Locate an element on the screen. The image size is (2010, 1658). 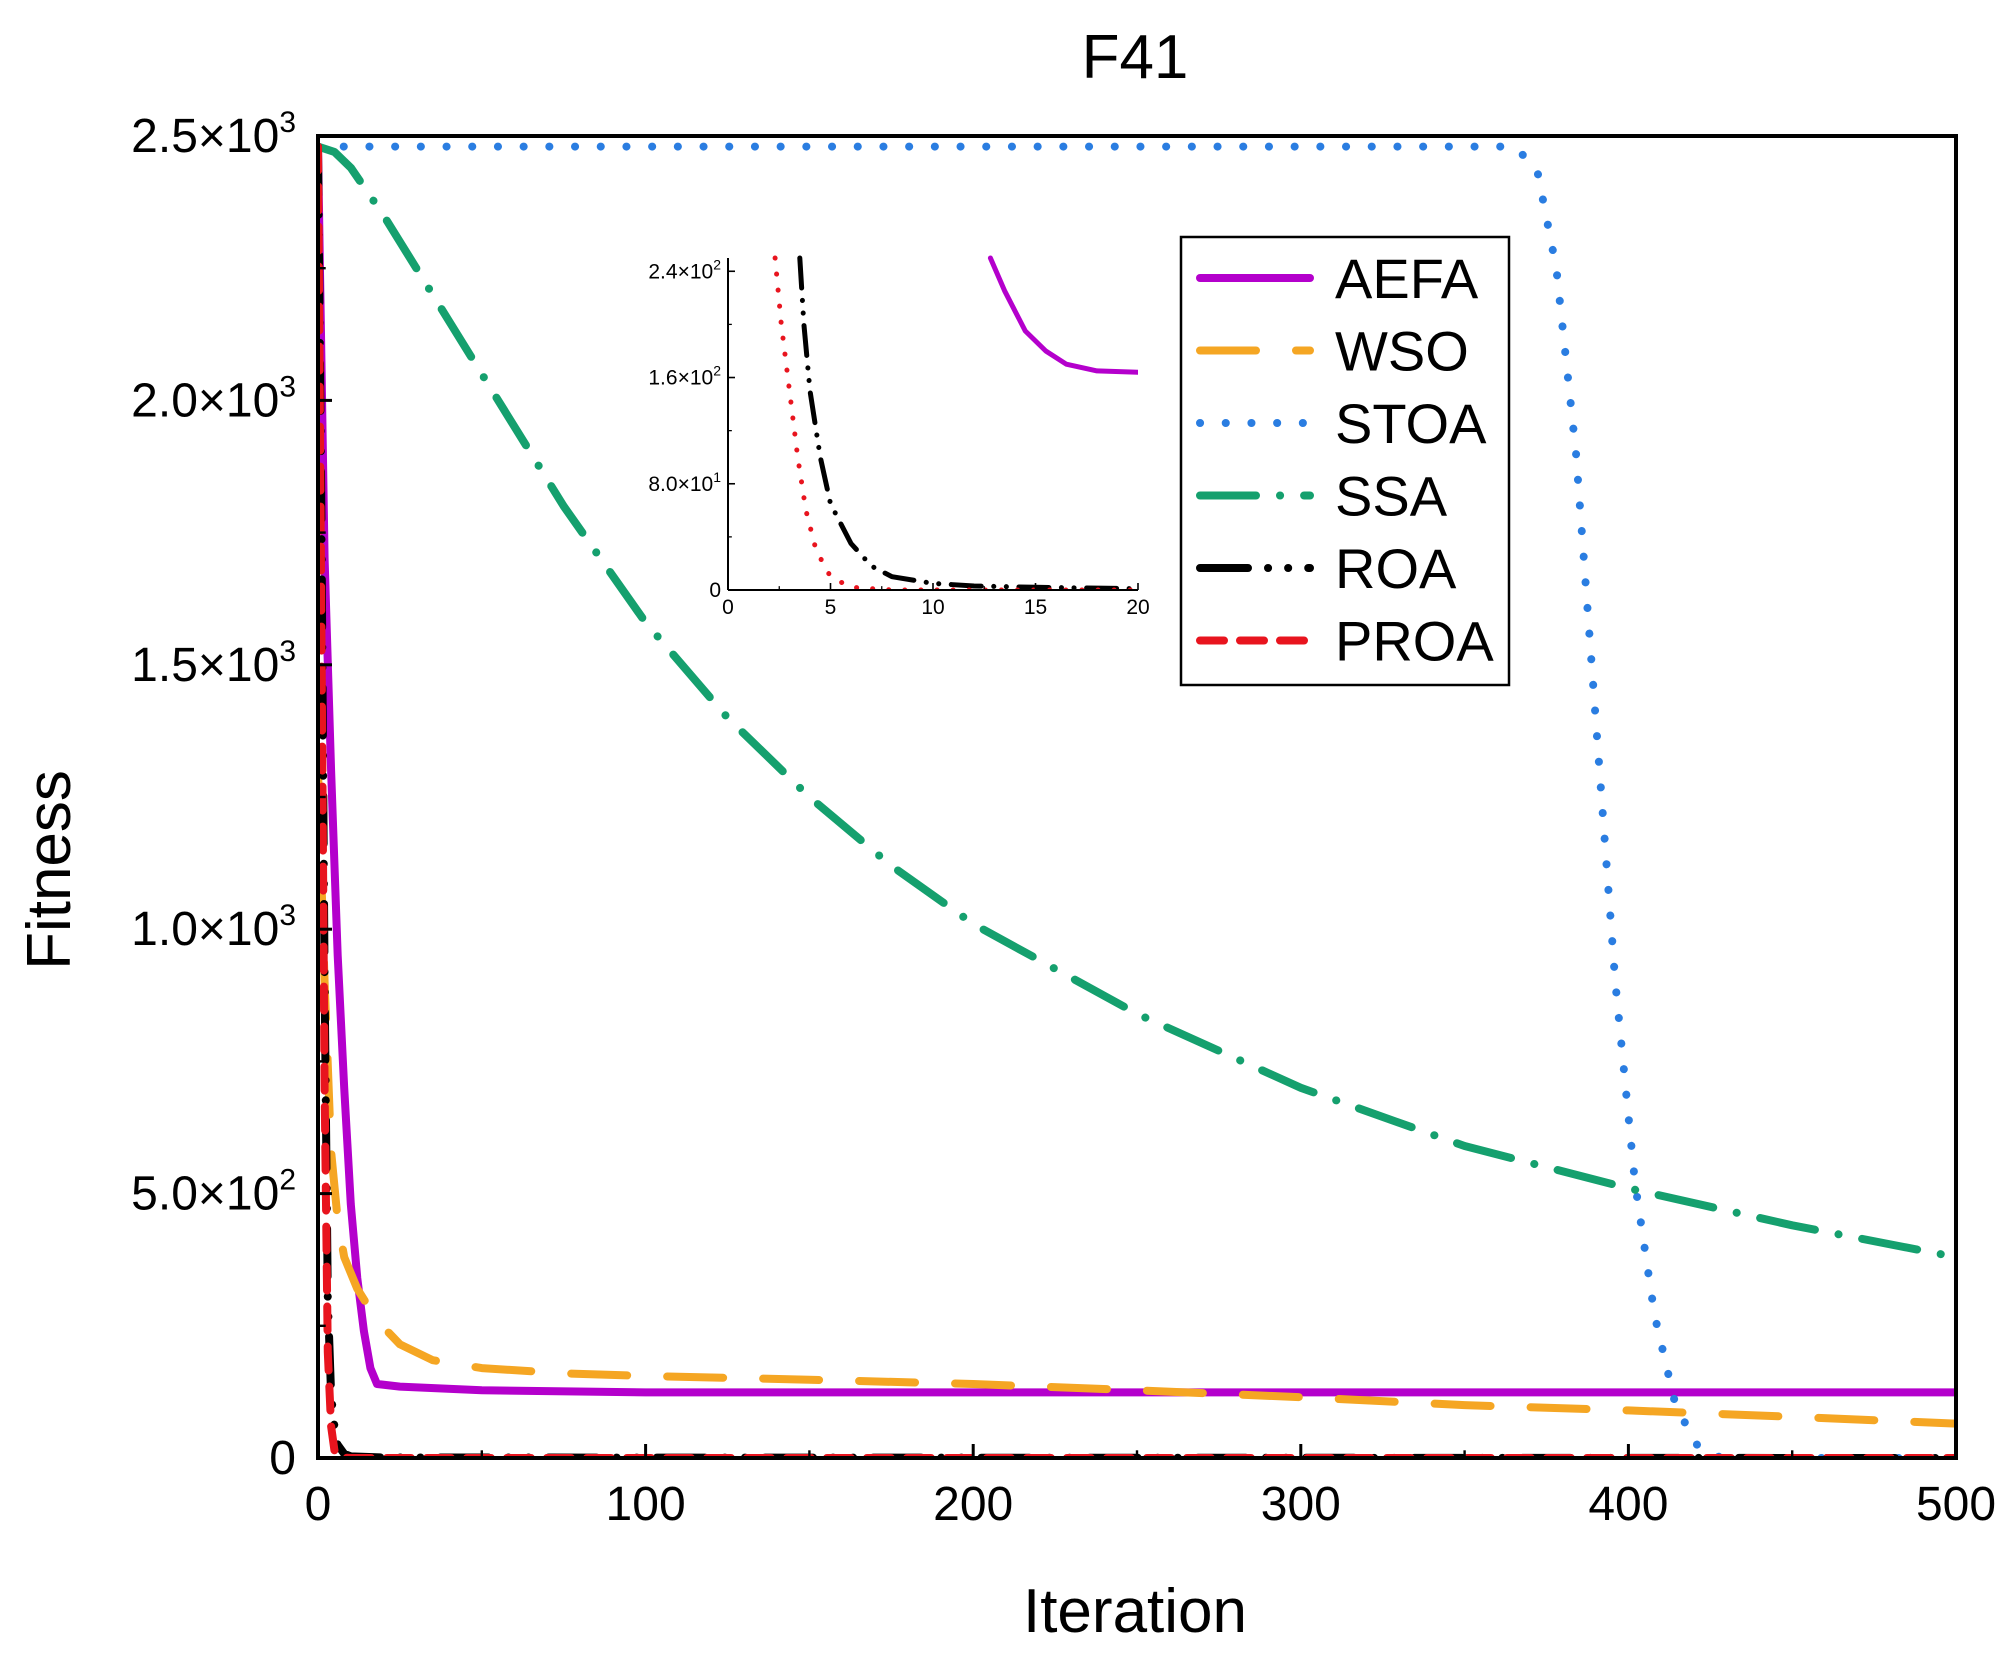
legend-label-ssa: SSA is located at coordinates (1391, 496).